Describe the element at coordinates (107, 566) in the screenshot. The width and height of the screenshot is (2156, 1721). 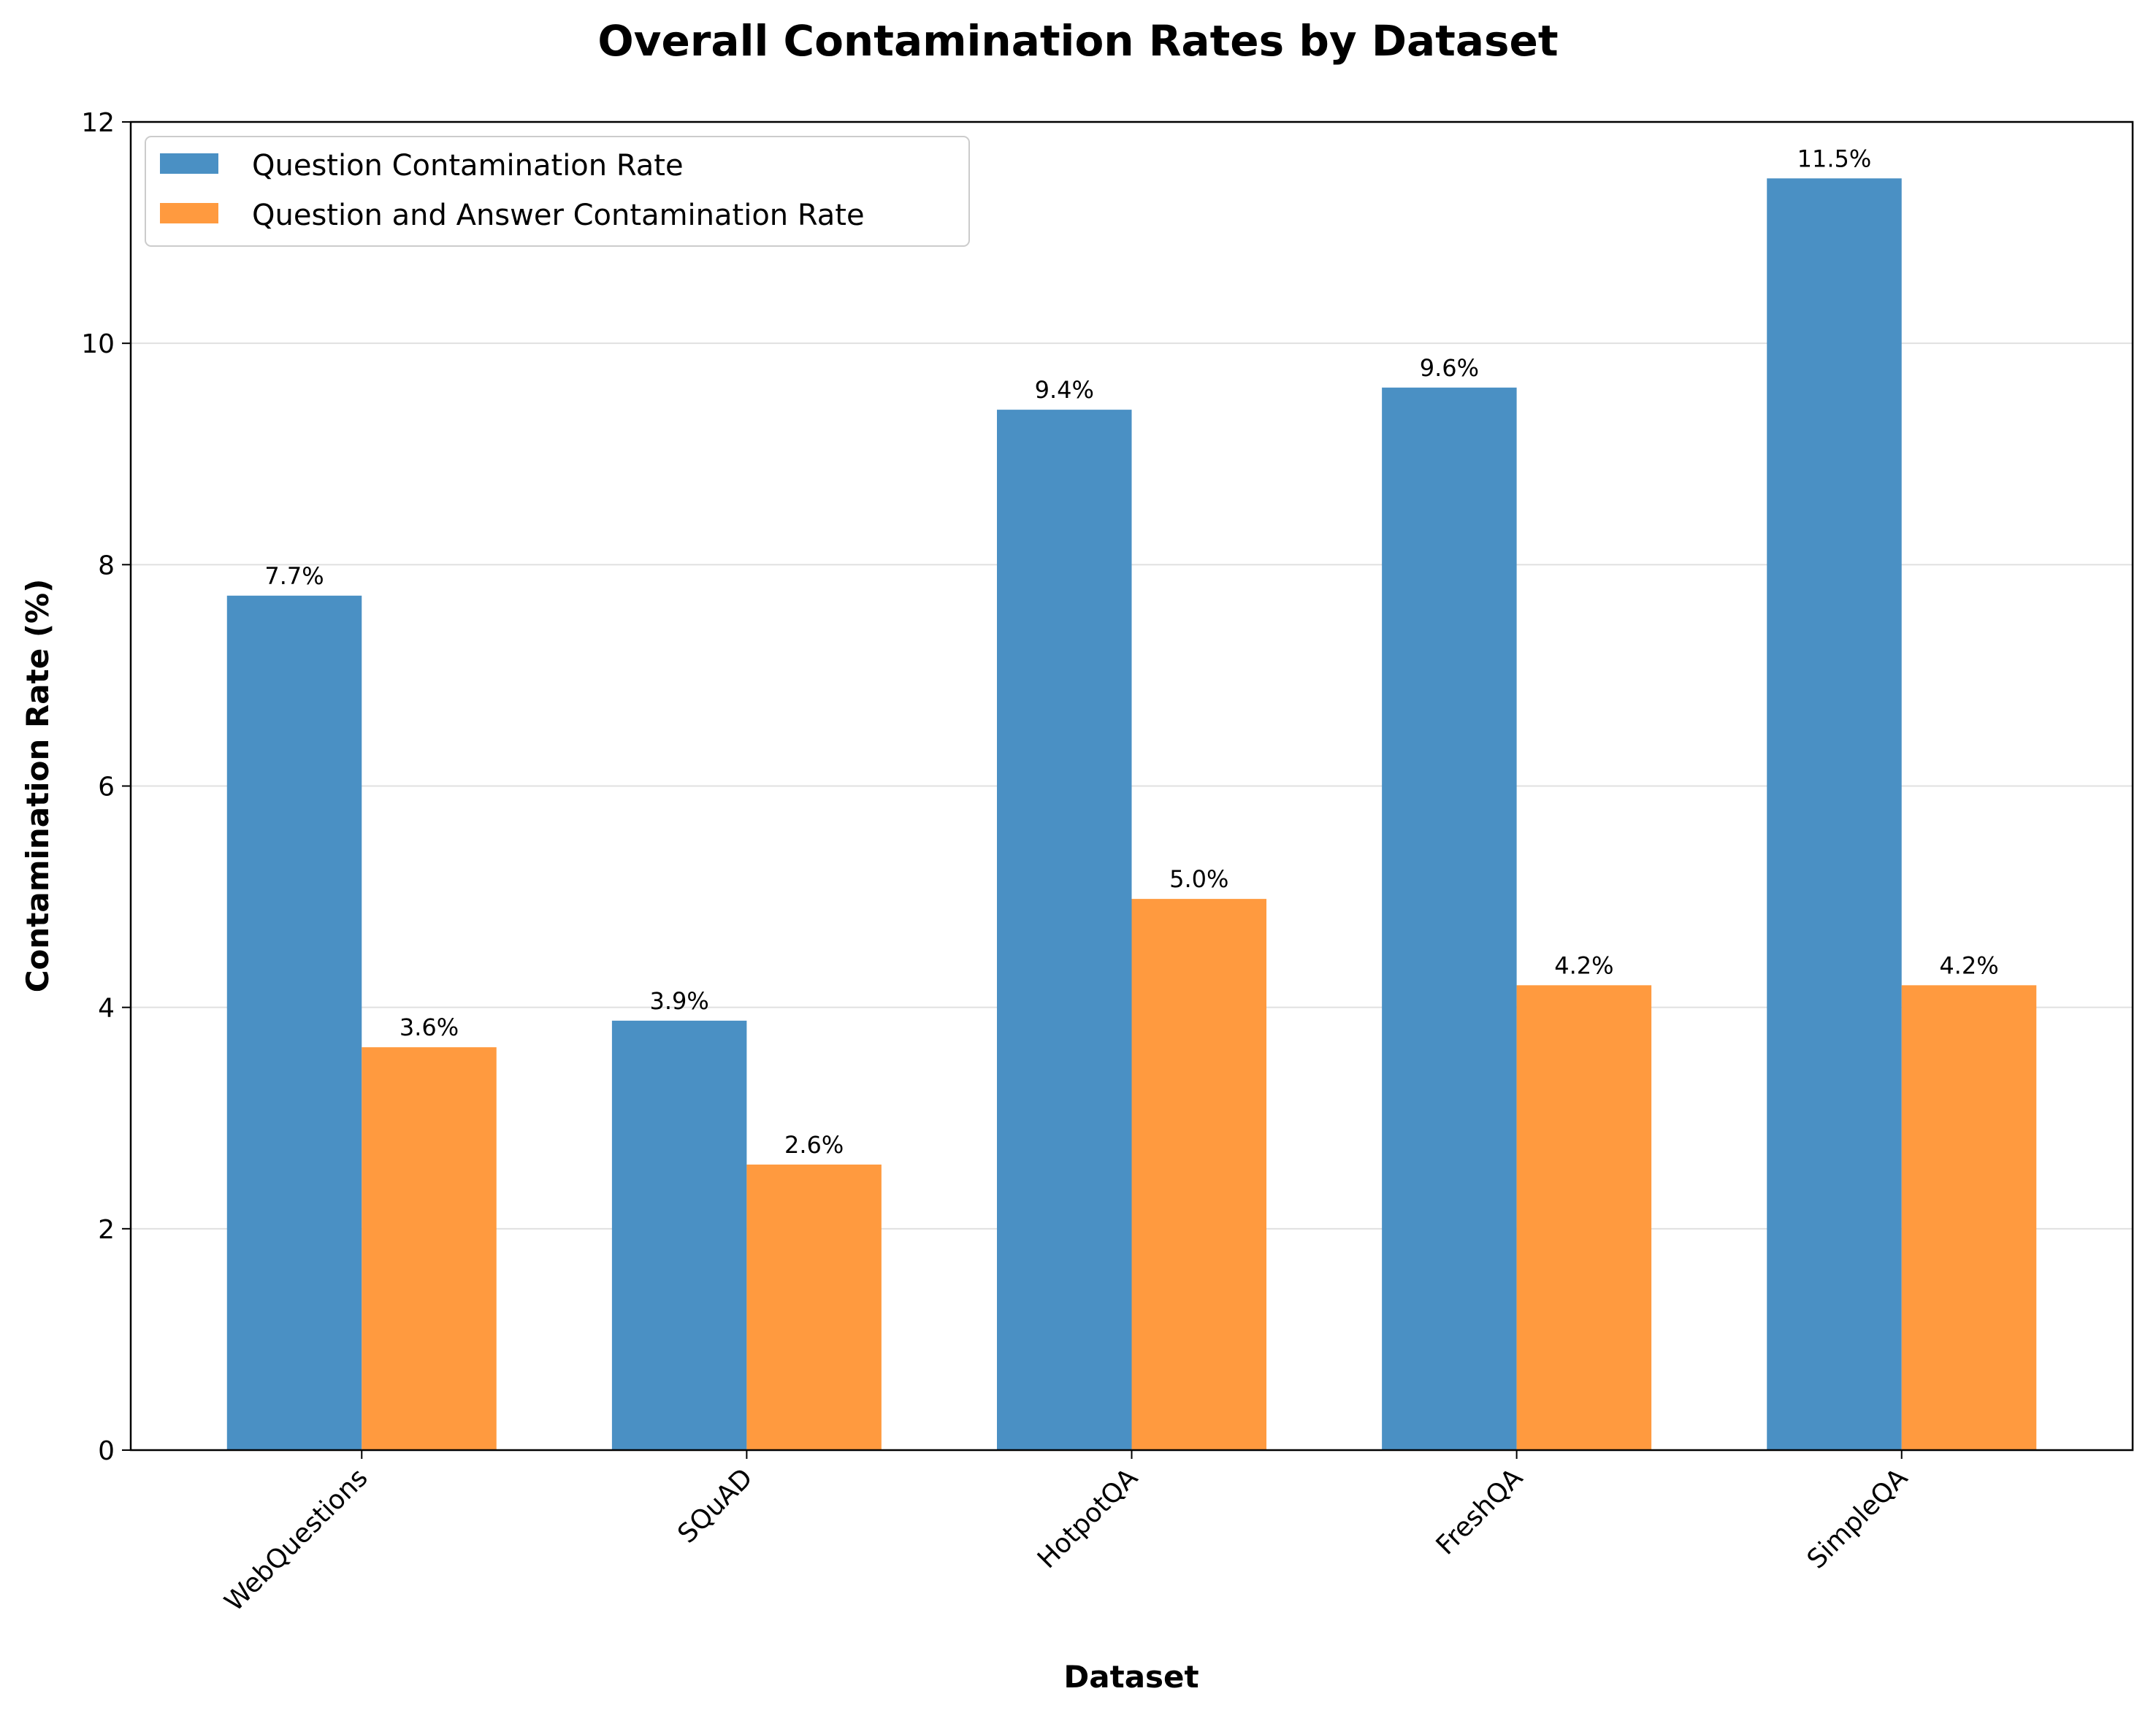
I see `y-tick-label: 8` at that location.